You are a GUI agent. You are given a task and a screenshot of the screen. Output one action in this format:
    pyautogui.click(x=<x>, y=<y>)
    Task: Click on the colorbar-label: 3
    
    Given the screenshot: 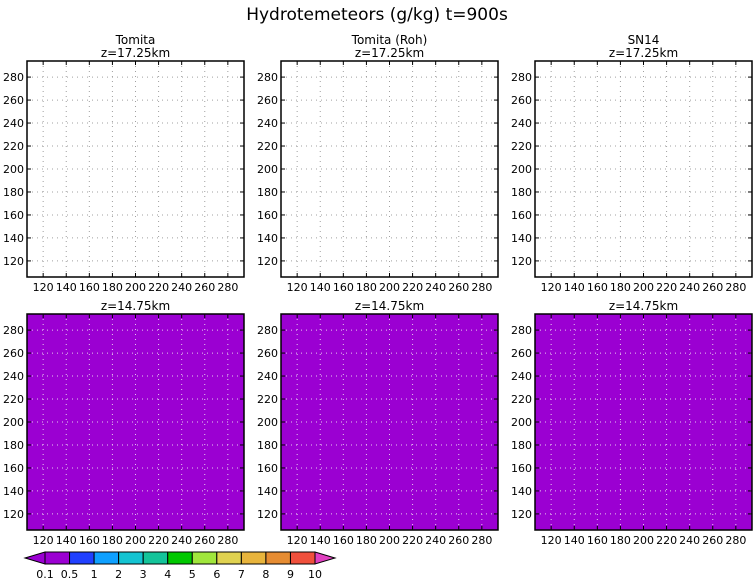 What is the action you would take?
    pyautogui.click(x=143, y=573)
    